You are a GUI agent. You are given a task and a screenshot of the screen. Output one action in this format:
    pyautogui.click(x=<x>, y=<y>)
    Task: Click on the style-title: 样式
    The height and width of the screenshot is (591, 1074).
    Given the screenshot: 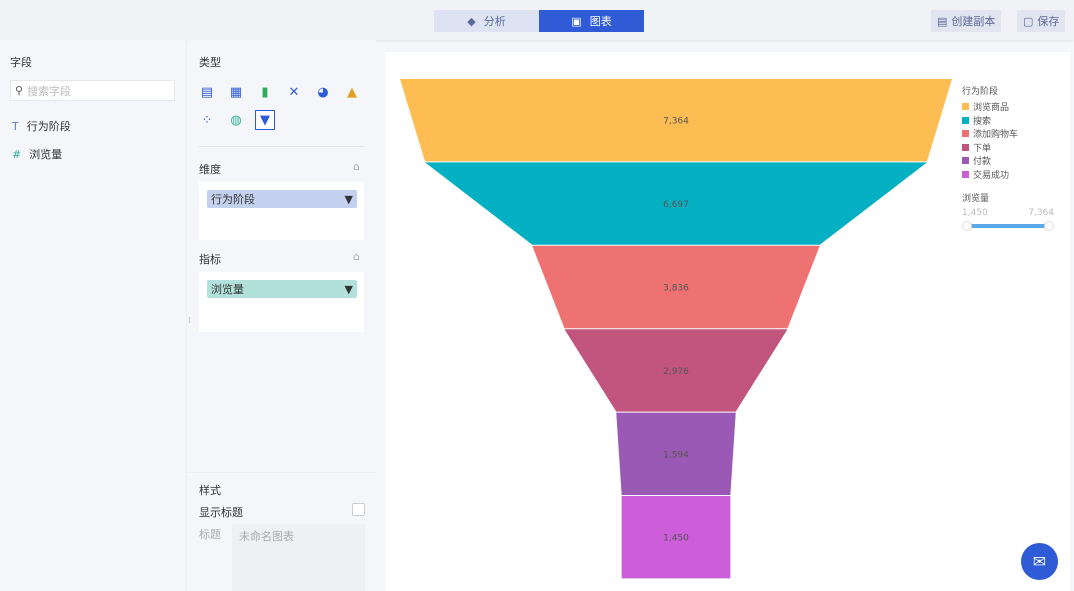 What is the action you would take?
    pyautogui.click(x=210, y=490)
    